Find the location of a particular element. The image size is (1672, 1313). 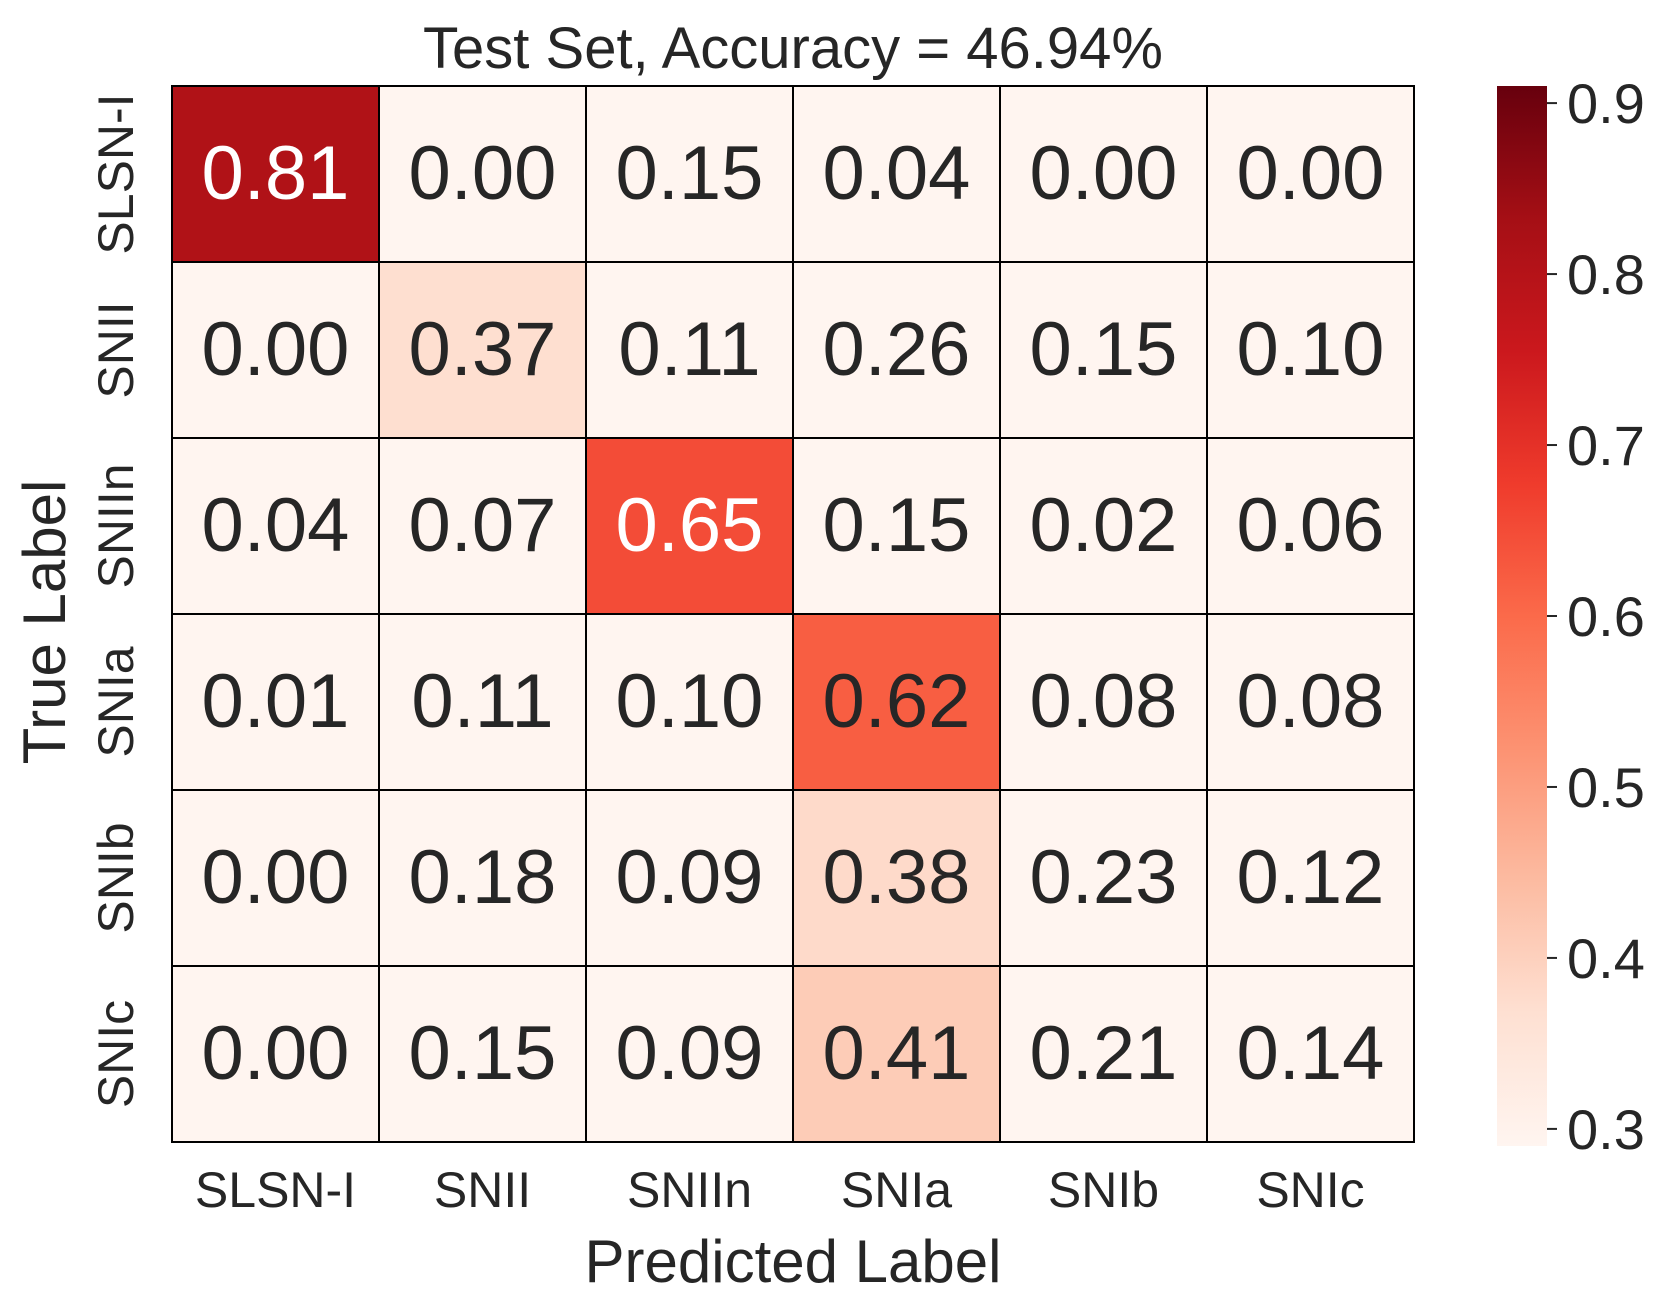

x-tick-labels: SLSN-I SNII SNIIn SNIa SNIb SNIc is located at coordinates (780, 1190).